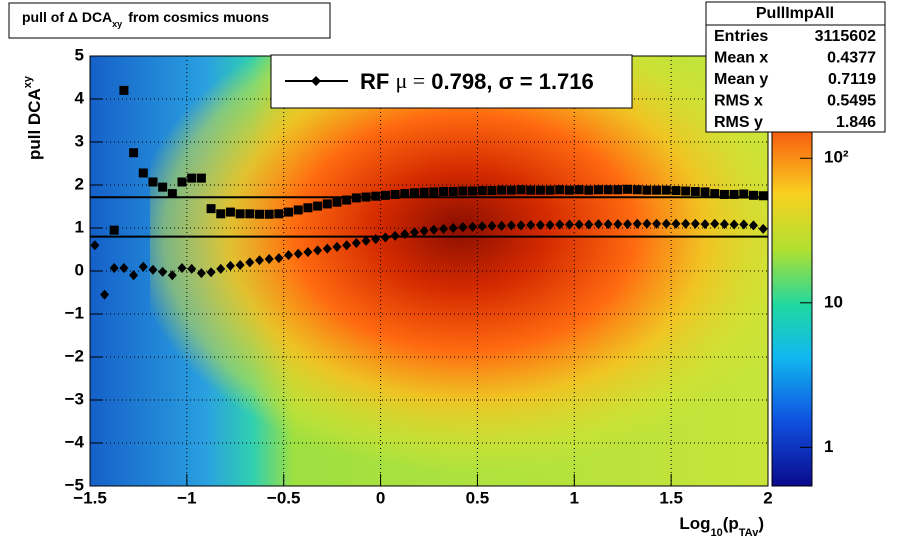 The image size is (904, 540). Describe the element at coordinates (828, 446) in the screenshot. I see `z-tick-label: 1` at that location.